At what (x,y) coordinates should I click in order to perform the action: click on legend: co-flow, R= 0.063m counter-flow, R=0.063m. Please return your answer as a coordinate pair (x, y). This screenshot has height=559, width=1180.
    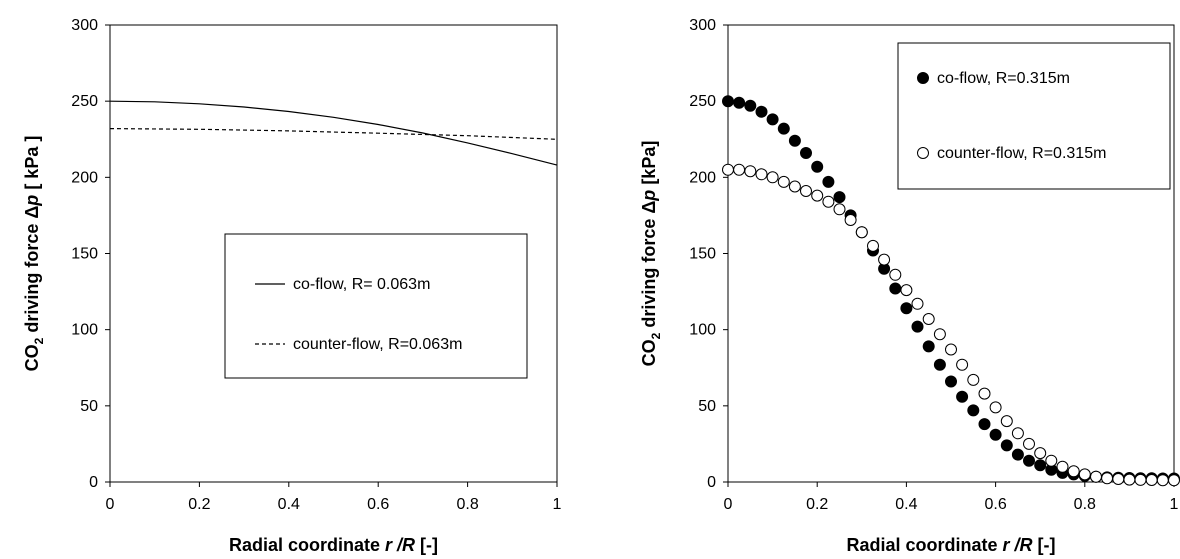
    Looking at the image, I should click on (376, 306).